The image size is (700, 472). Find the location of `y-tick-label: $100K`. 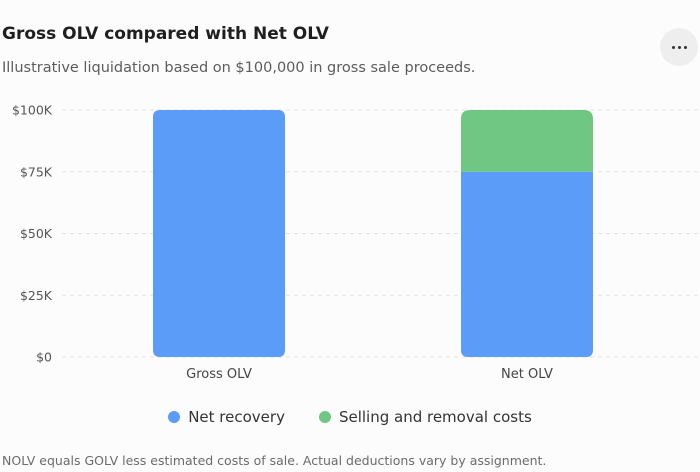

y-tick-label: $100K is located at coordinates (32, 110).